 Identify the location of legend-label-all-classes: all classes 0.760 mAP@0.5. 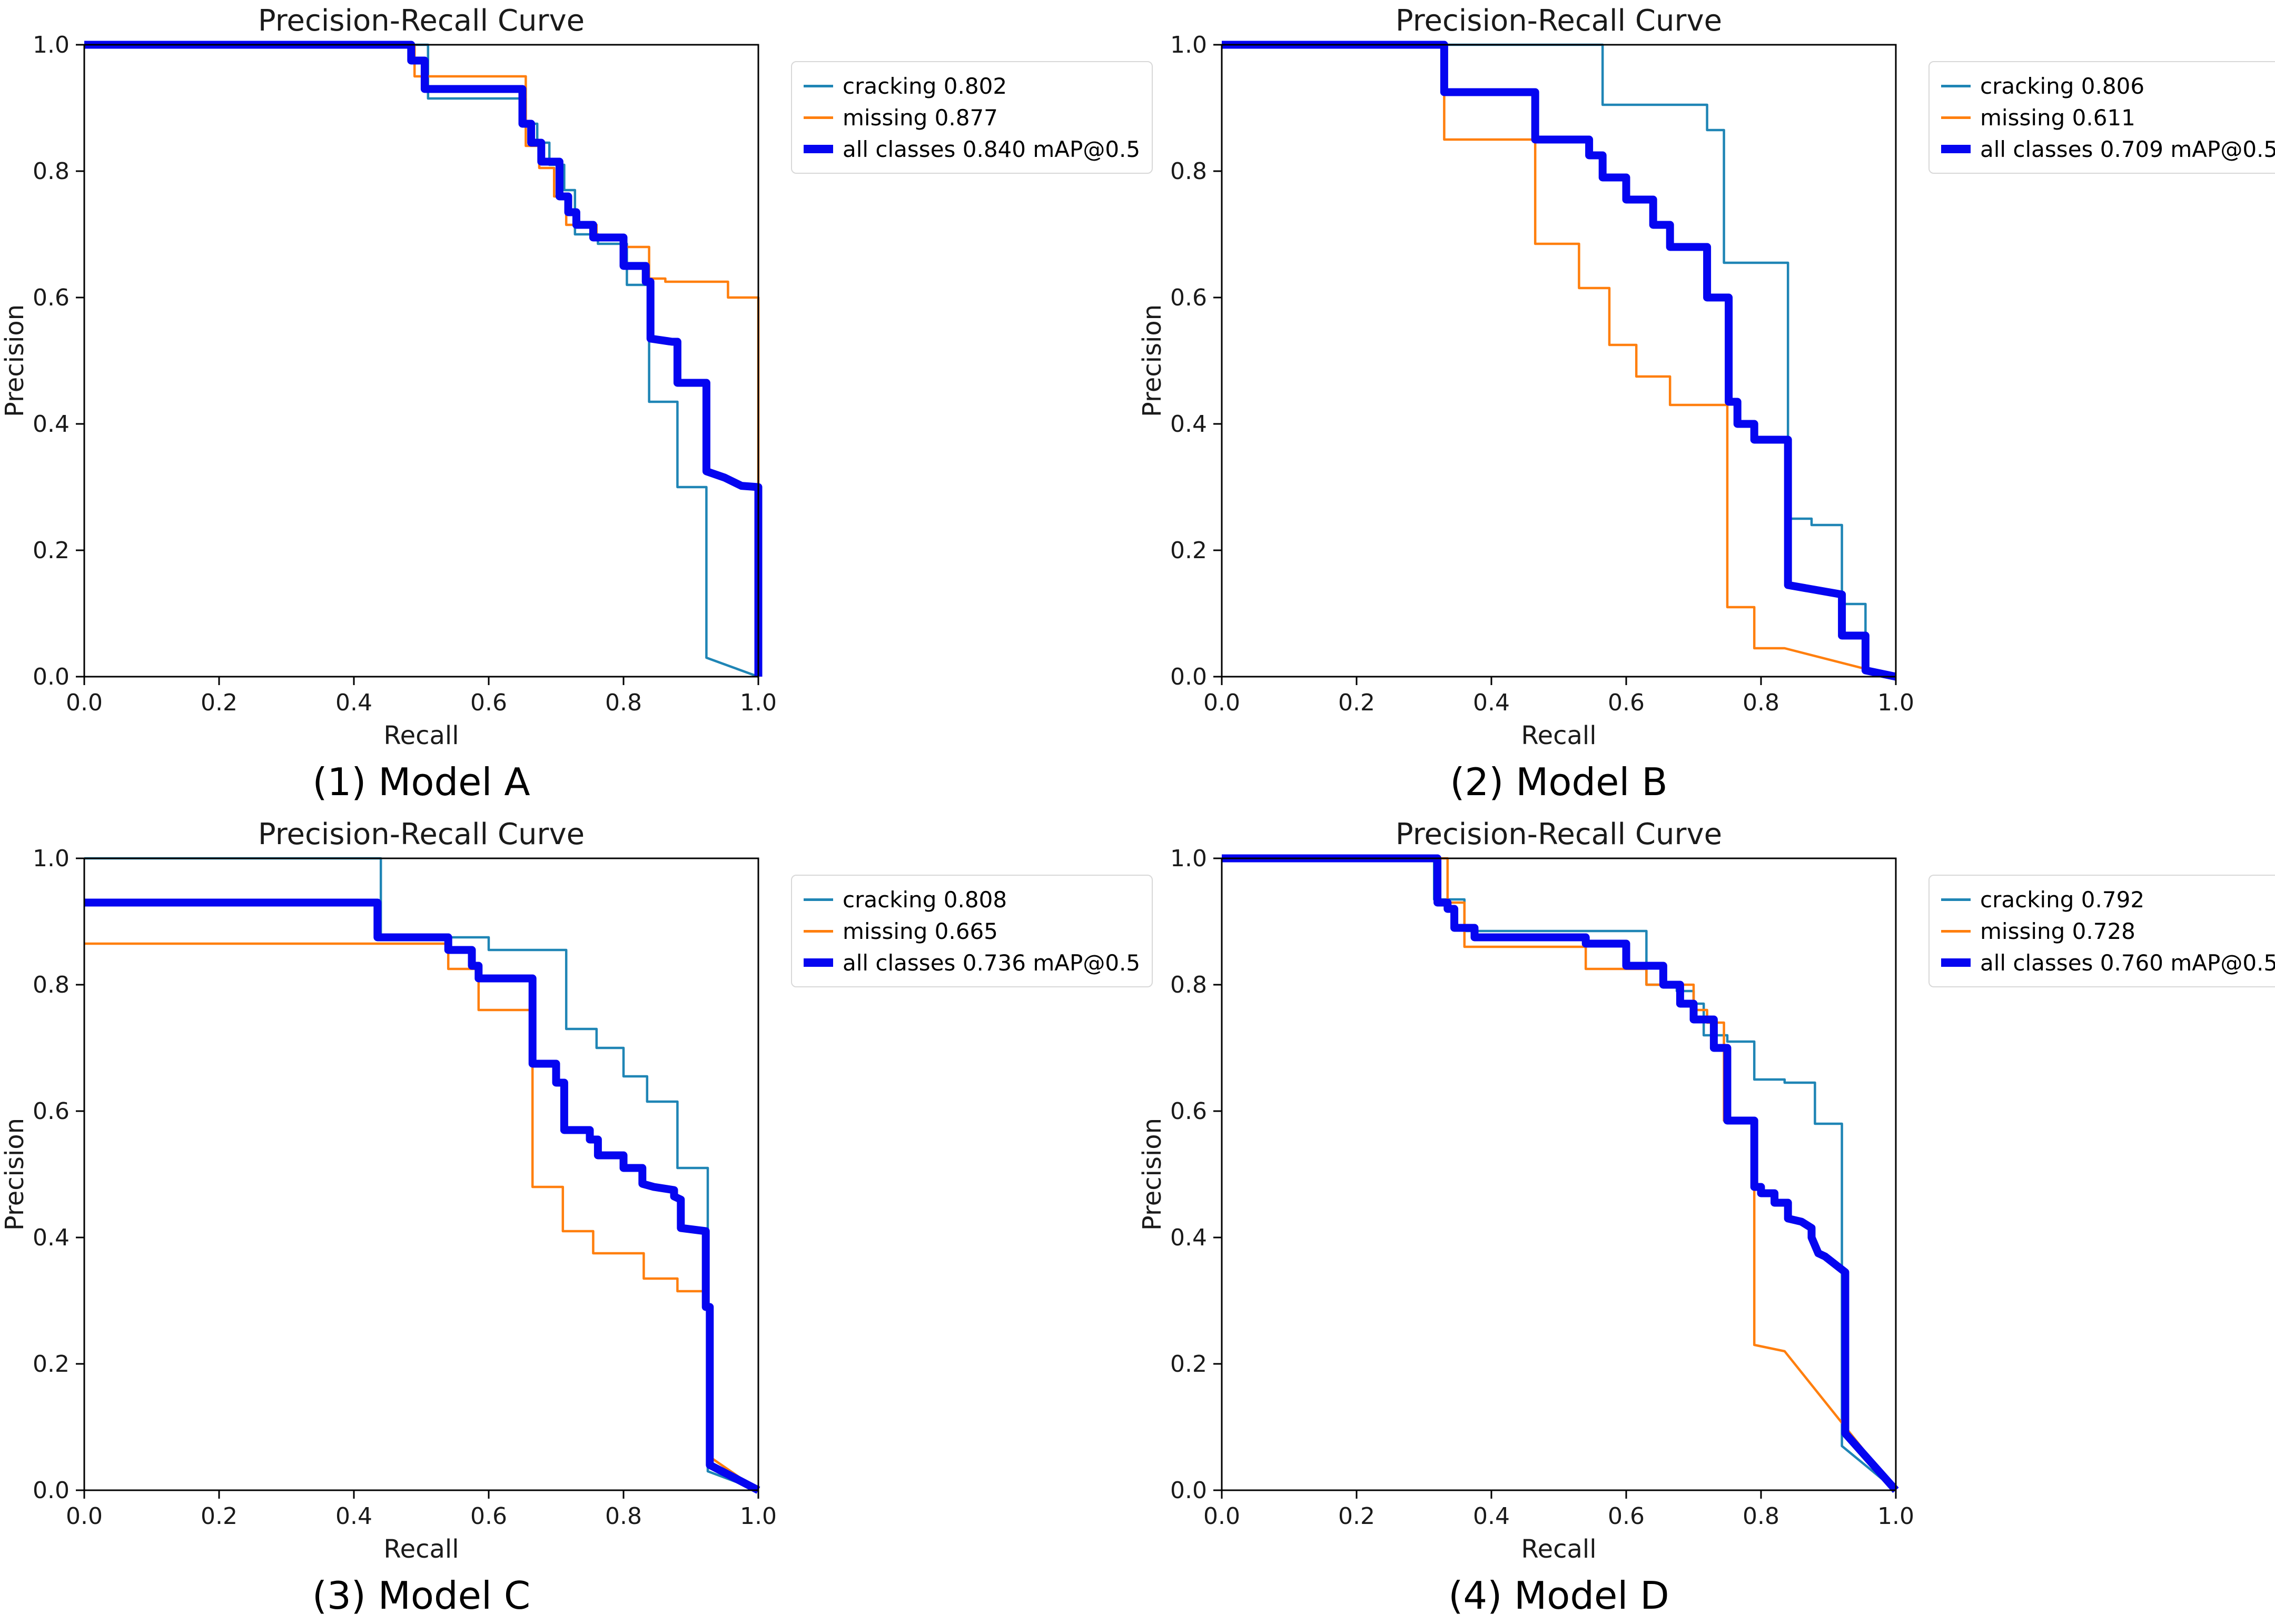
(2127, 963).